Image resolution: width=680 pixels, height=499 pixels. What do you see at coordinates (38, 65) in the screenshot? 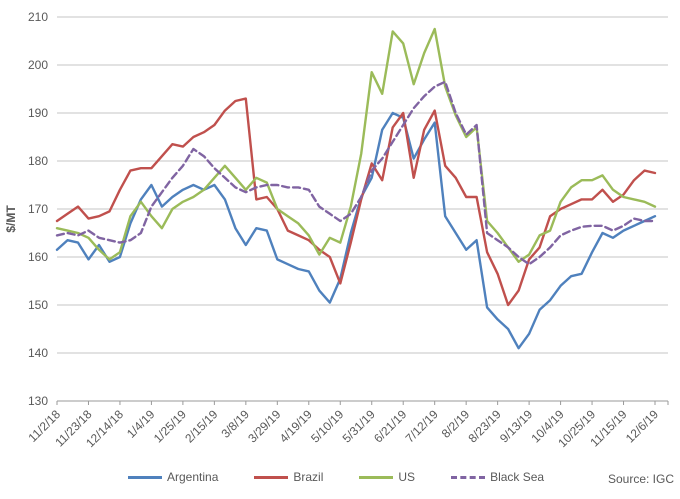
I see `y-tick-label: 200` at bounding box center [38, 65].